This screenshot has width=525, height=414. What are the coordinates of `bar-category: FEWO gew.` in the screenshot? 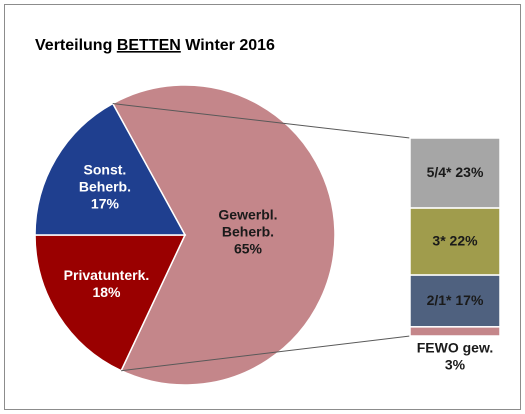 It's located at (455, 348).